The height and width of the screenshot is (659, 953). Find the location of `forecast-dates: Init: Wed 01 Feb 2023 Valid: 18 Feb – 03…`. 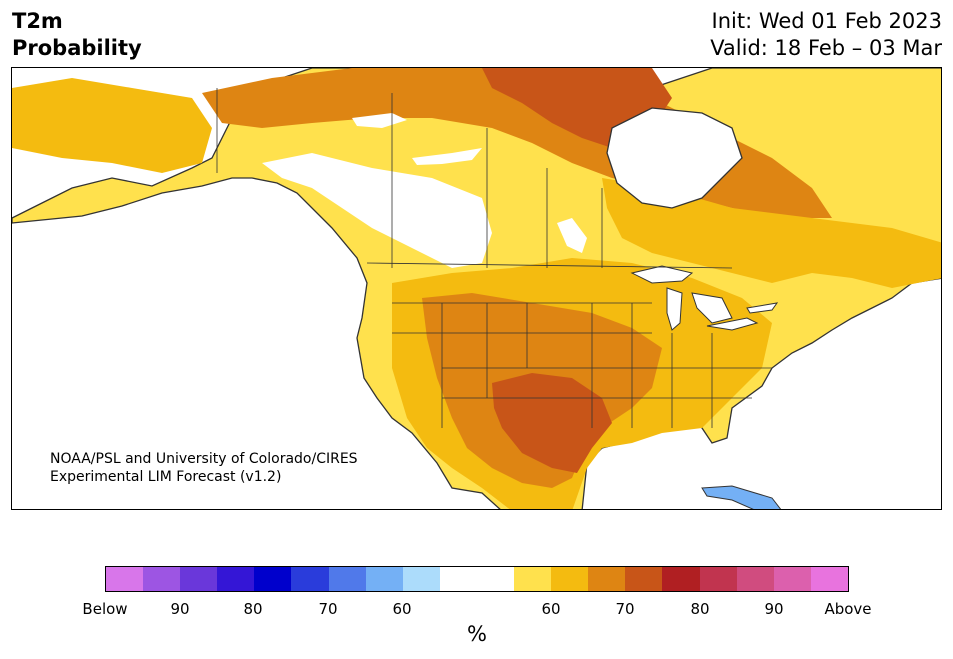

forecast-dates: Init: Wed 01 Feb 2023 Valid: 18 Feb – 03… is located at coordinates (826, 35).